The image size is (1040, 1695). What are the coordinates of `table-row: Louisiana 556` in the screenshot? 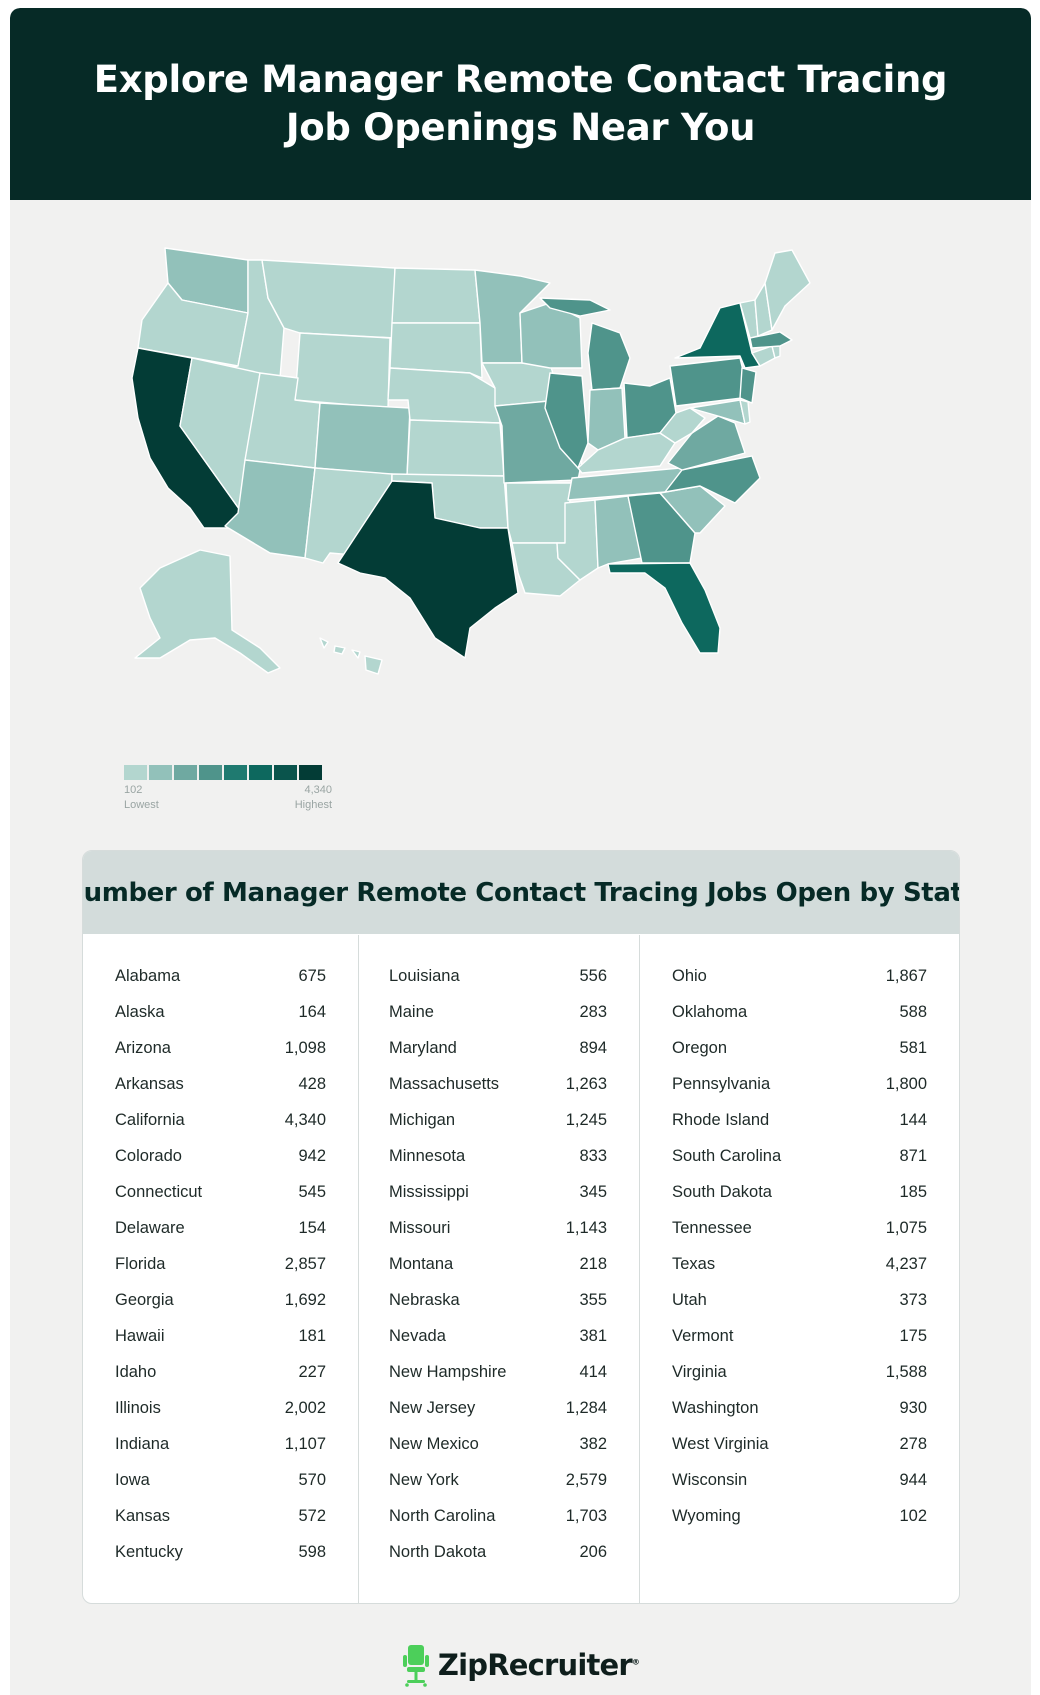 It's located at (498, 976).